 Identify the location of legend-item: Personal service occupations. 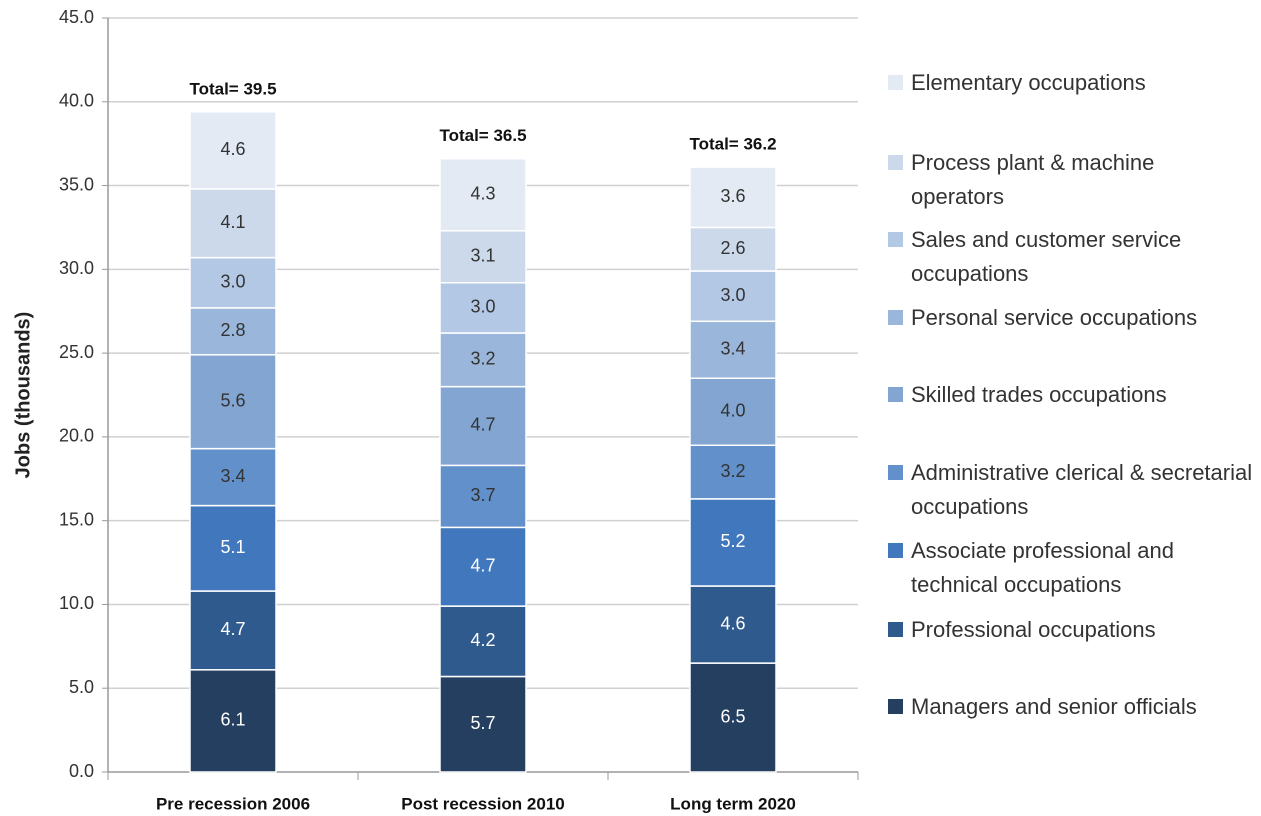
(1070, 318).